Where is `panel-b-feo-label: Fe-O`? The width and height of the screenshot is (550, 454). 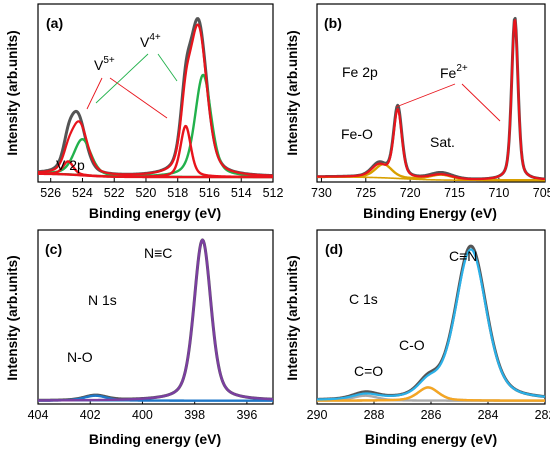 panel-b-feo-label: Fe-O is located at coordinates (357, 134).